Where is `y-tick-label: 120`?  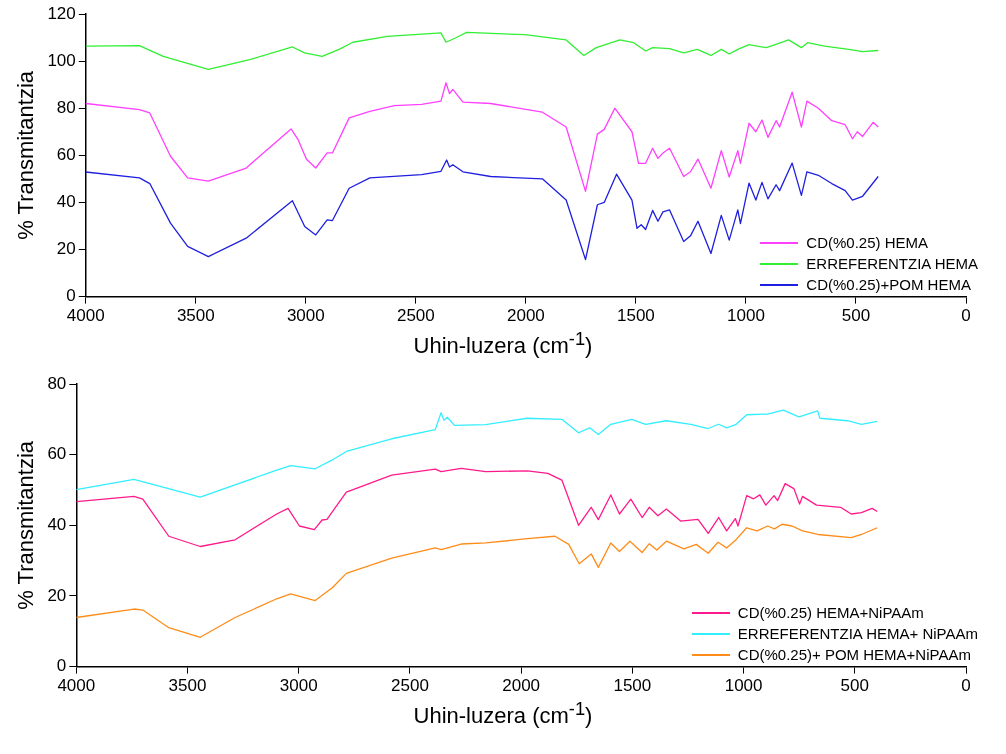
y-tick-label: 120 is located at coordinates (61, 13).